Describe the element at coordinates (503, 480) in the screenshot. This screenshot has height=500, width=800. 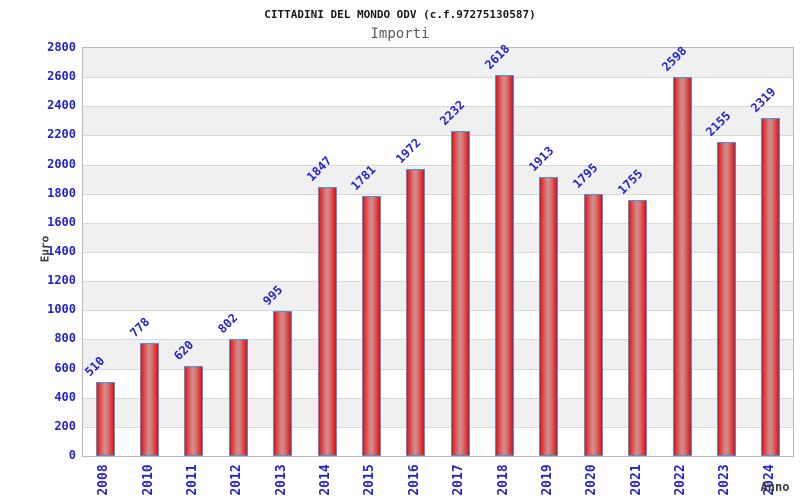
I see `x-tick-label: 2018` at that location.